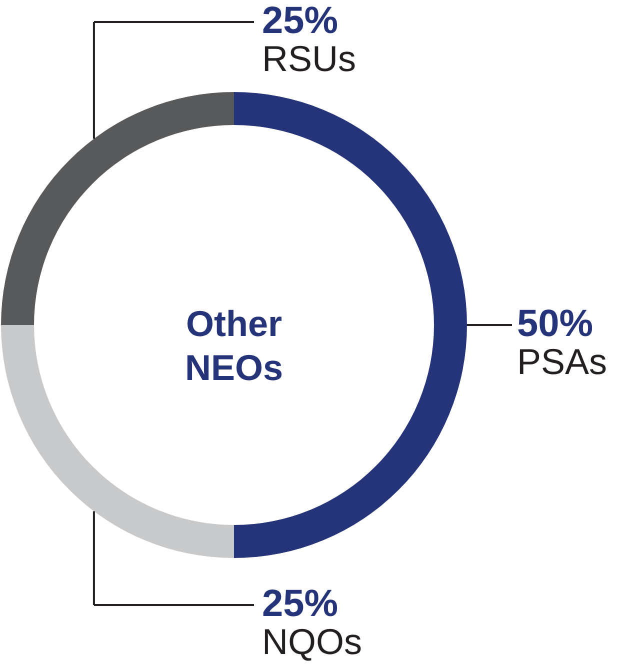 This screenshot has height=665, width=631. Describe the element at coordinates (234, 345) in the screenshot. I see `text: Other NEOs` at that location.